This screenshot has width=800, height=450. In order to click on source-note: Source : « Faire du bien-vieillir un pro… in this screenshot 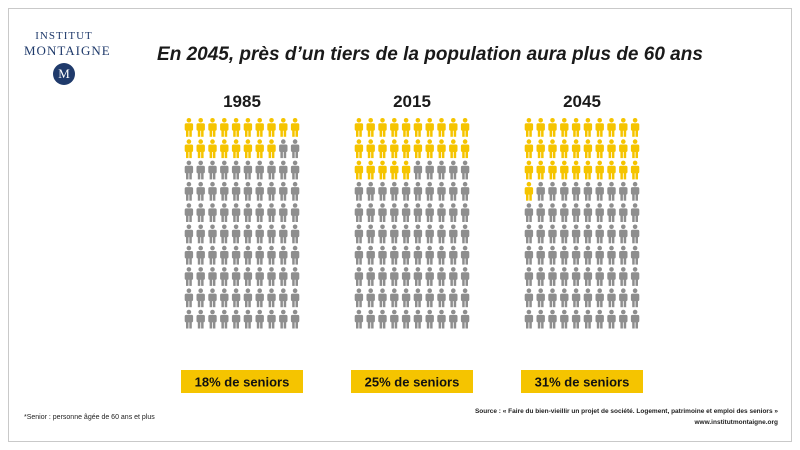, I will do `click(626, 417)`.